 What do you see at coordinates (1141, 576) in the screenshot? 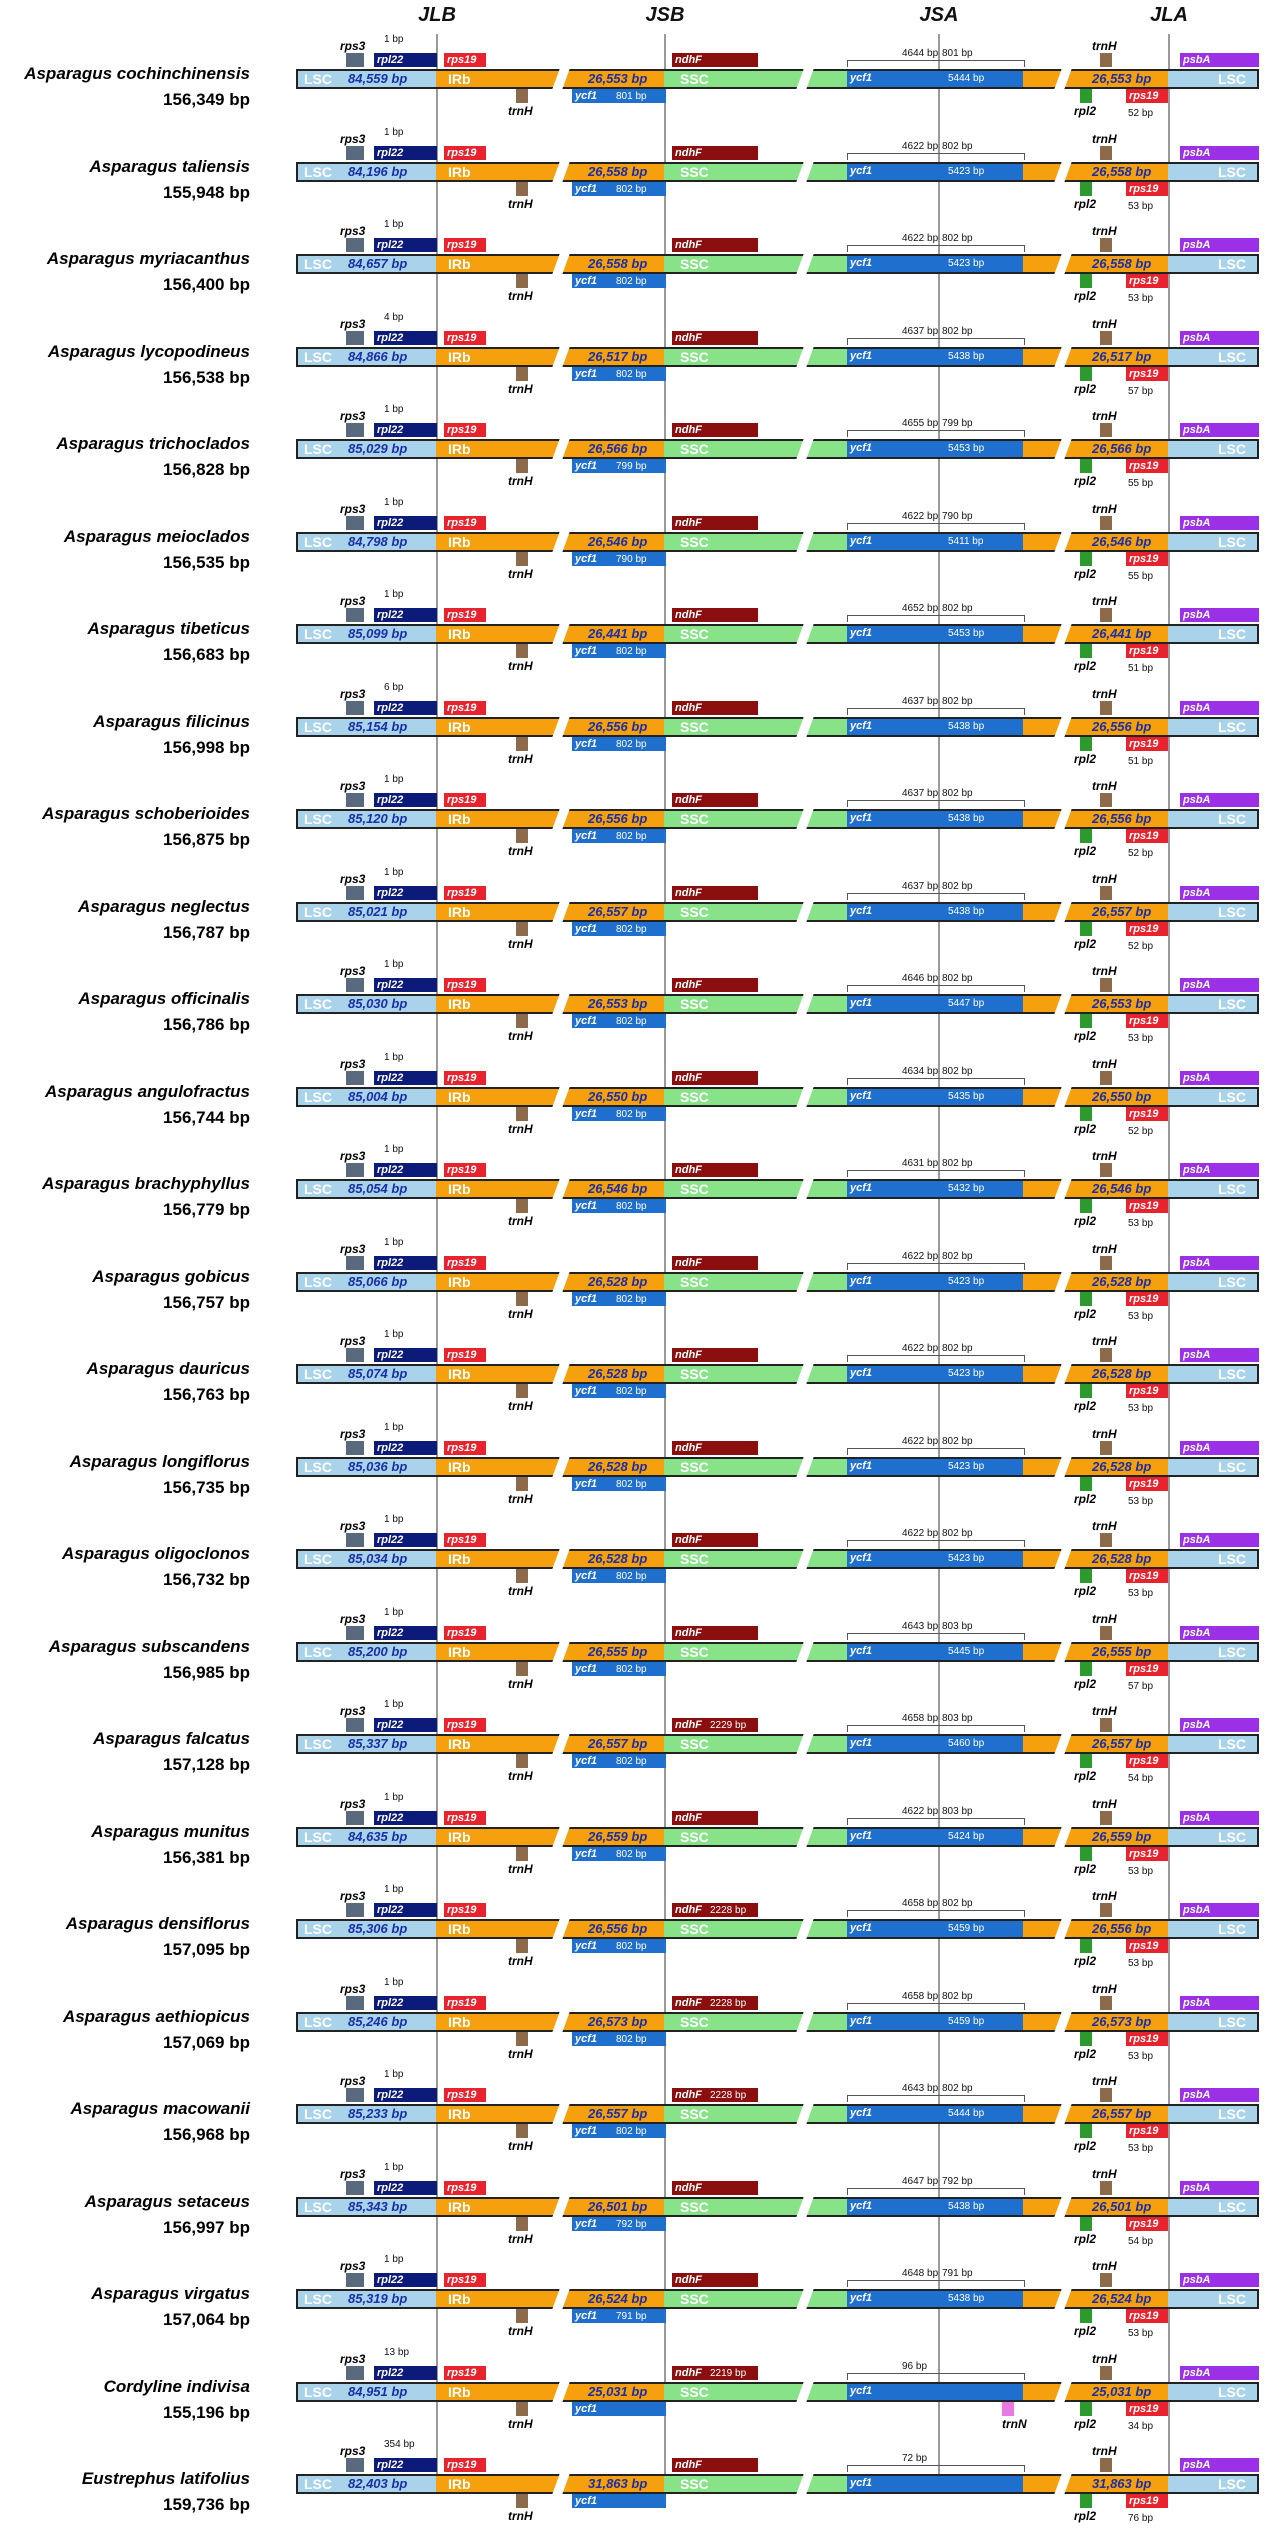
I see `rps19-bp-label: 55 bp` at bounding box center [1141, 576].